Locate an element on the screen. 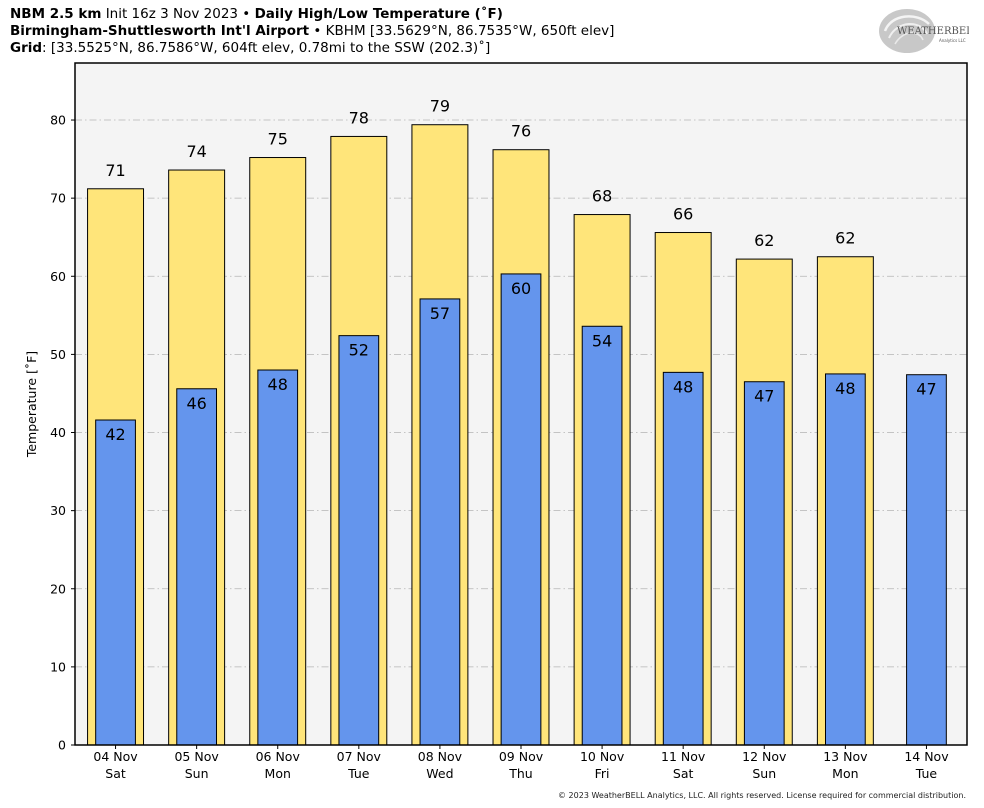 Image resolution: width=984 pixels, height=808 pixels. low-value-label: 54 is located at coordinates (602, 340).